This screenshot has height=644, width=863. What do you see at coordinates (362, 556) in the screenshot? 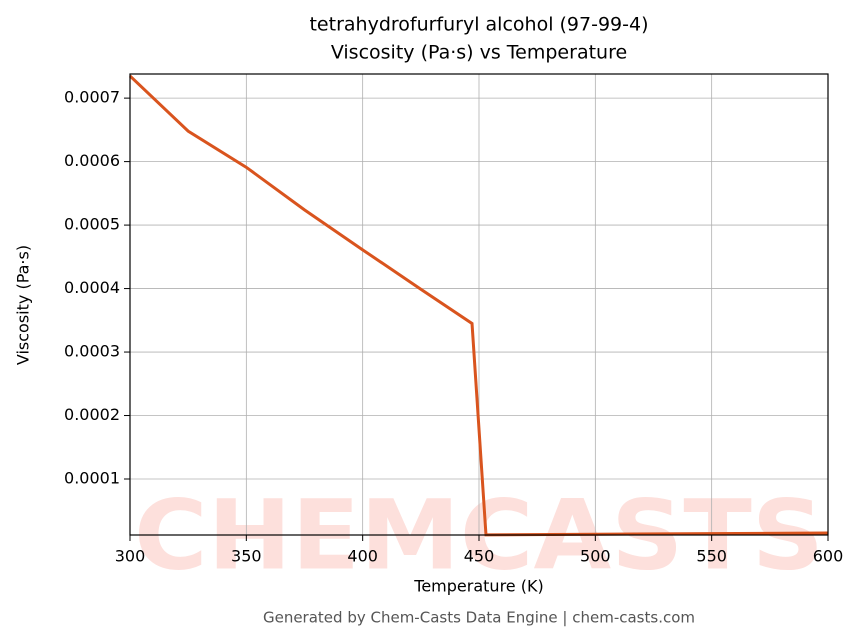
I see `x-tick-label: 400` at bounding box center [362, 556].